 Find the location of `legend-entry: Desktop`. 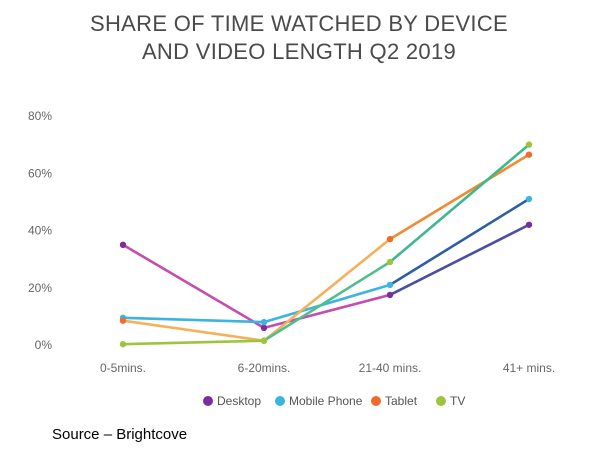

legend-entry: Desktop is located at coordinates (239, 401).